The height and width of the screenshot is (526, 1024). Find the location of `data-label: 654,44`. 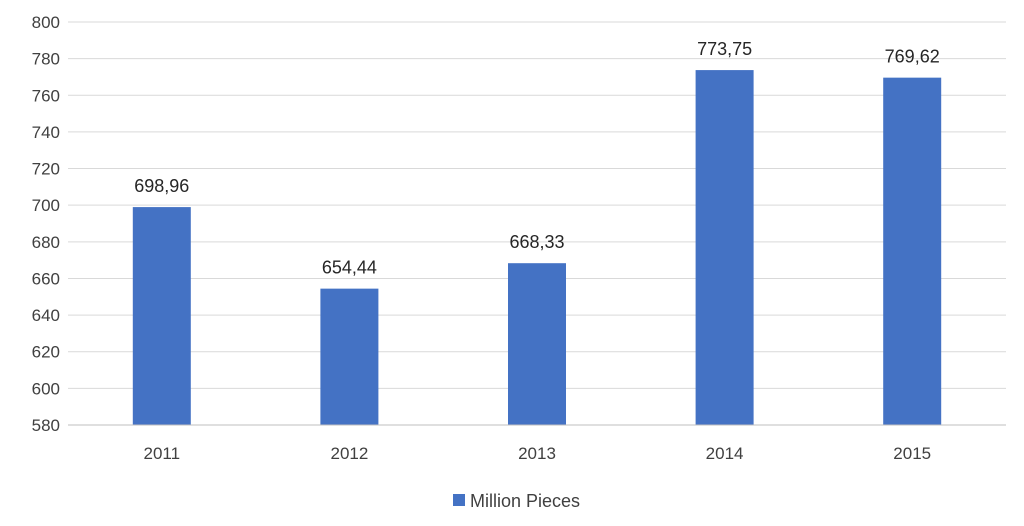

data-label: 654,44 is located at coordinates (349, 268).